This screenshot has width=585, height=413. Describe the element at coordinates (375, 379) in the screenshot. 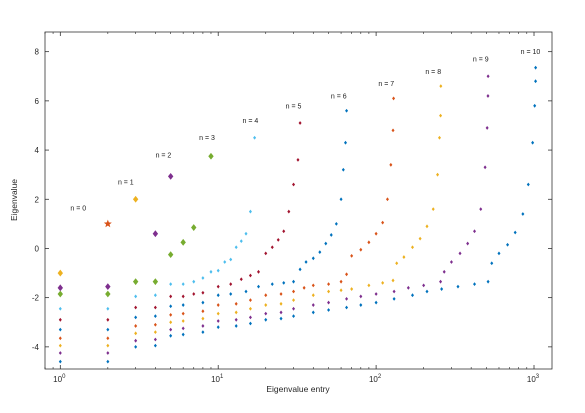

I see `x-tick-label: 10²` at that location.